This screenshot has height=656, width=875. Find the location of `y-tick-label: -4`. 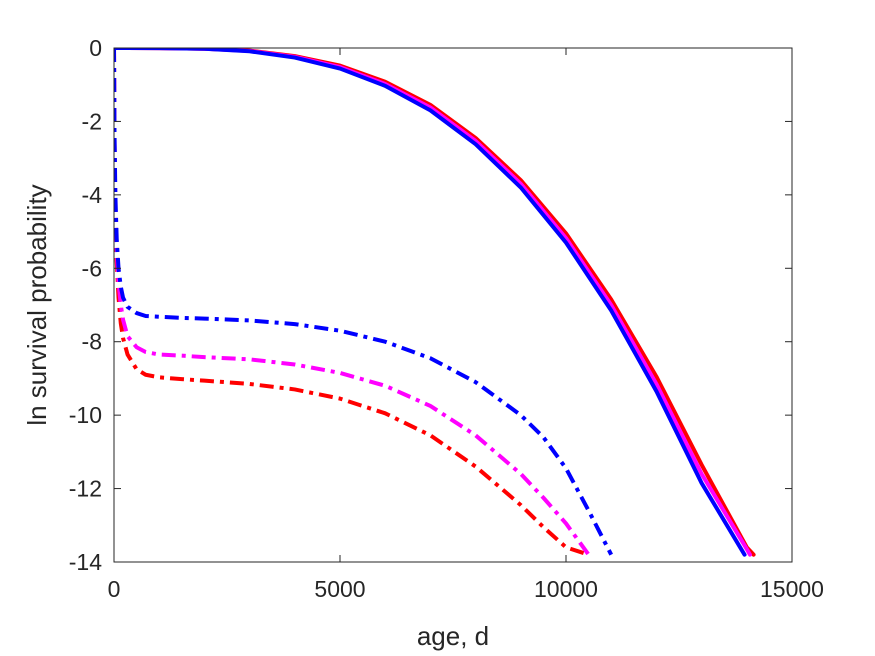

y-tick-label: -4 is located at coordinates (92, 195).